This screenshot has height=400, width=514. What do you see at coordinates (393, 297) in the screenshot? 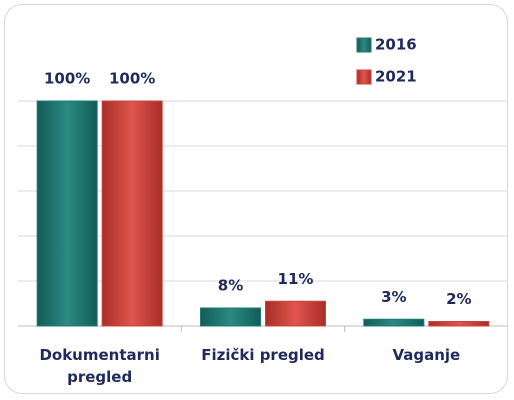
I see `value-label: 3%` at bounding box center [393, 297].